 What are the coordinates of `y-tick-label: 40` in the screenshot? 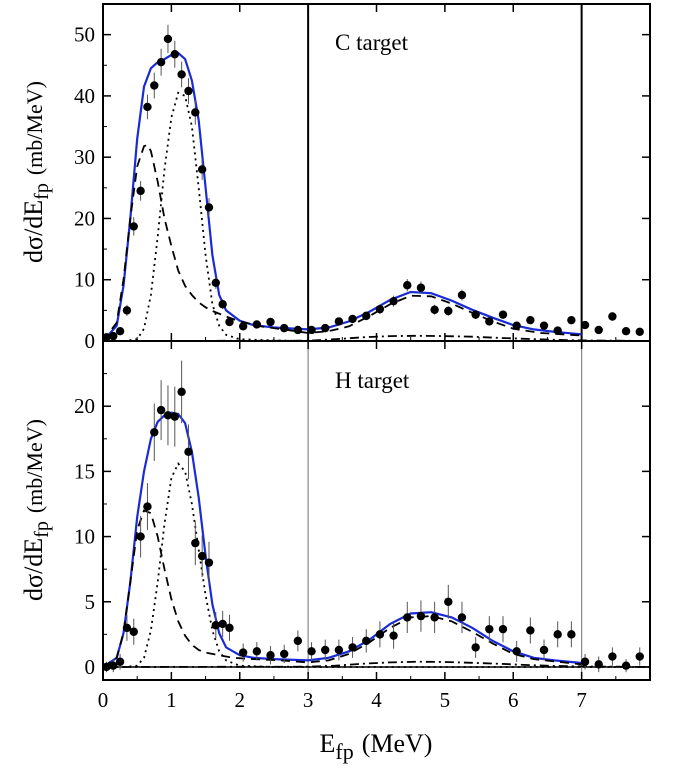 It's located at (84, 96).